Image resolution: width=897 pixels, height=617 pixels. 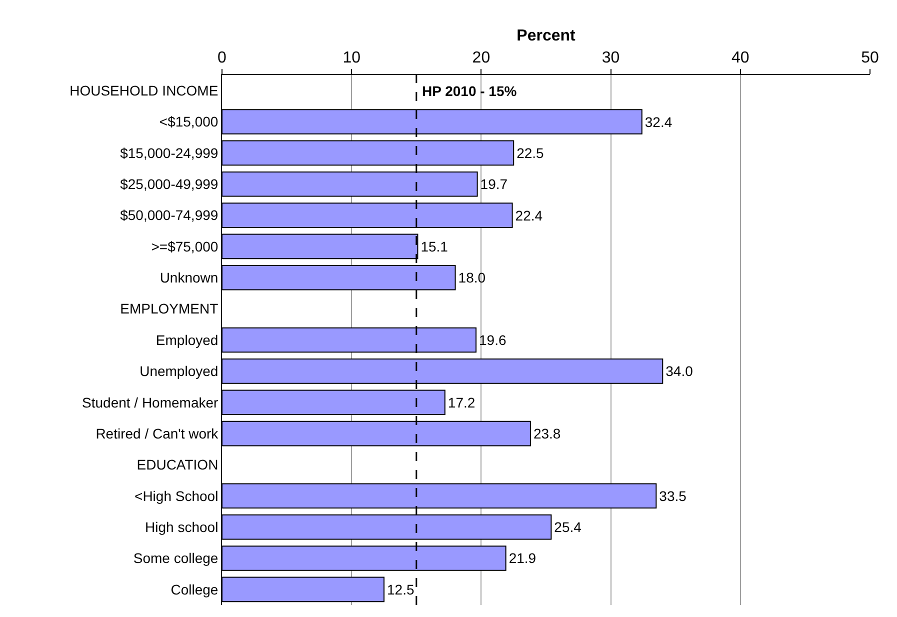 What do you see at coordinates (144, 90) in the screenshot?
I see `y-tick-label: HOUSEHOLD INCOME` at bounding box center [144, 90].